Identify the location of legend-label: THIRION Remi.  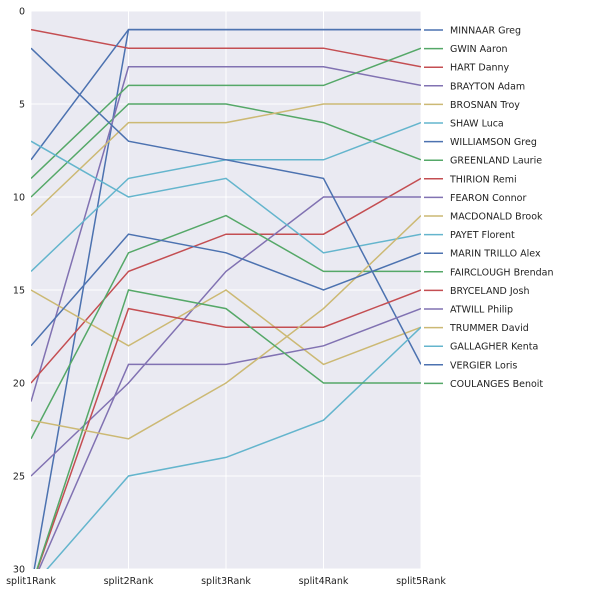
(483, 179).